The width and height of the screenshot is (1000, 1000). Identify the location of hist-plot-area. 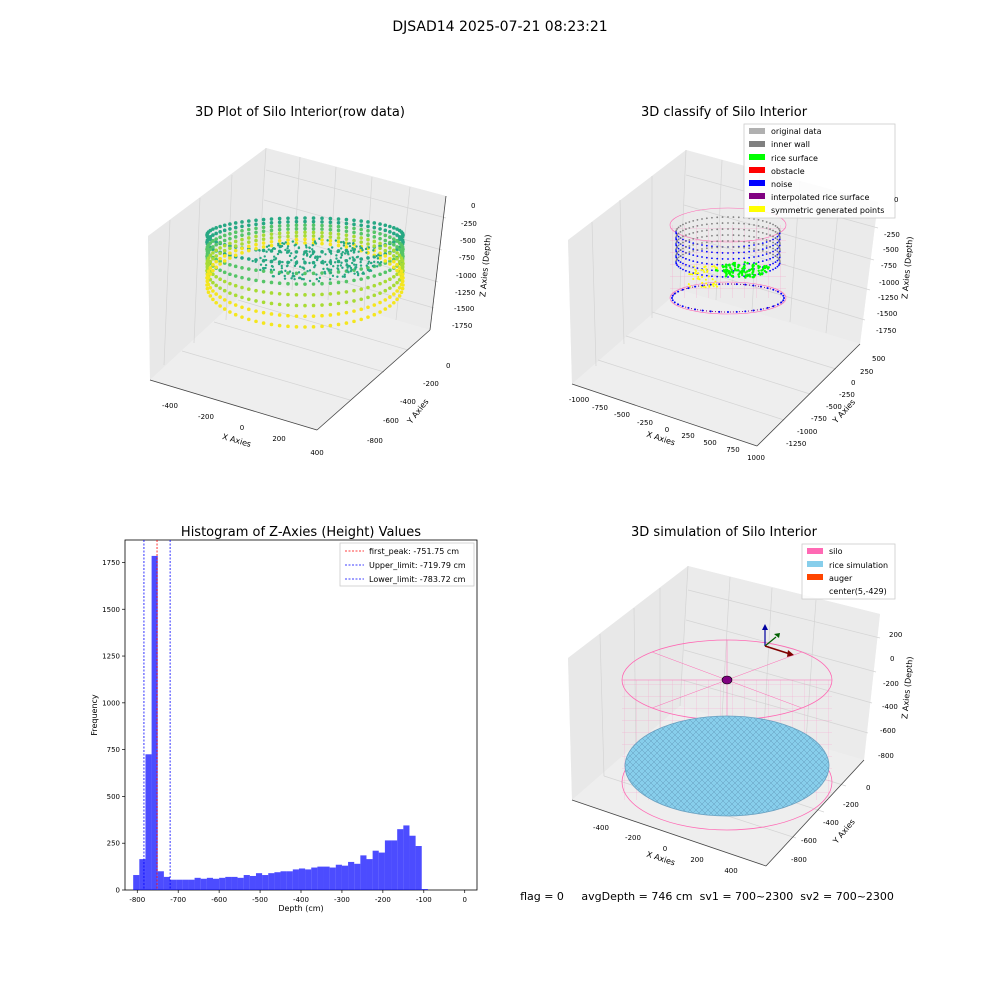
(301, 715).